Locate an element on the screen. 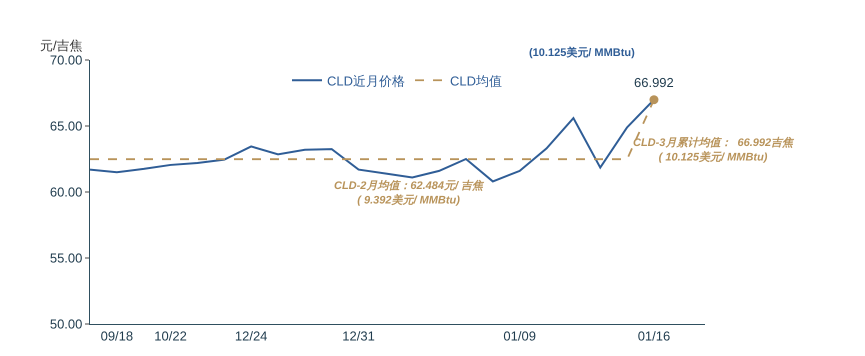 The image size is (865, 356). y-tick-label: 60.00 is located at coordinates (66, 192).